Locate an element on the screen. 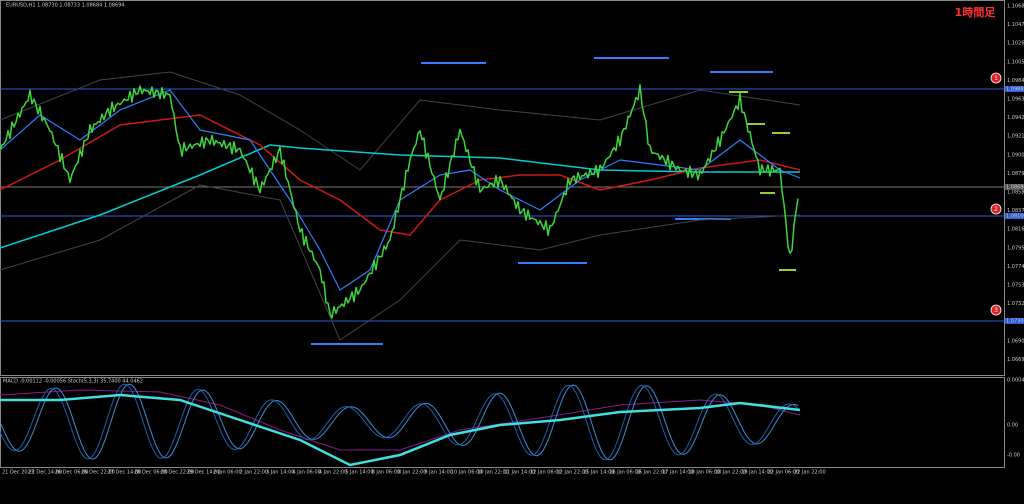 This screenshot has height=504, width=1024. time-label: 21 Dec 2023 is located at coordinates (18, 473).